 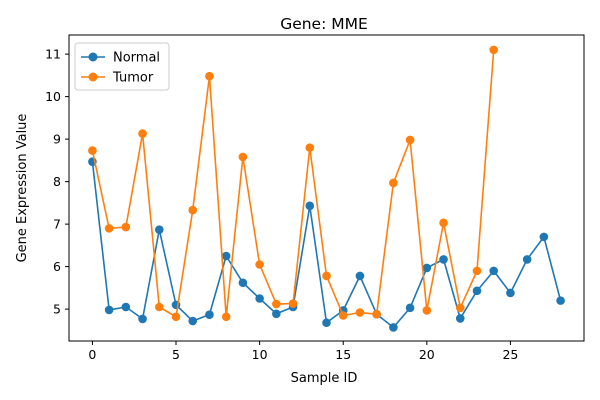 I want to click on y-tick-label: 11, so click(x=53, y=54).